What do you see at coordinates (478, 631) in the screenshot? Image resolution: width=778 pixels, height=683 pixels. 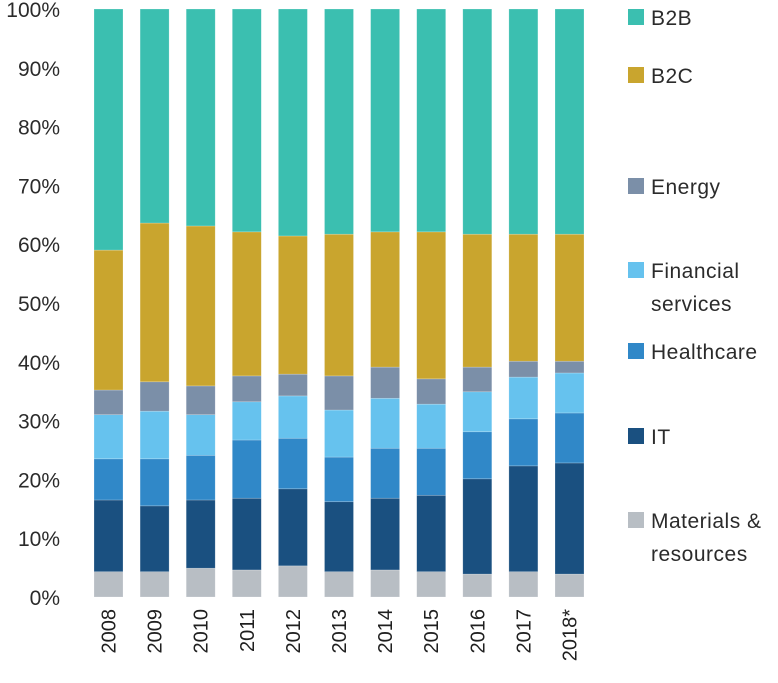 I see `x-tick-label: 2016` at bounding box center [478, 631].